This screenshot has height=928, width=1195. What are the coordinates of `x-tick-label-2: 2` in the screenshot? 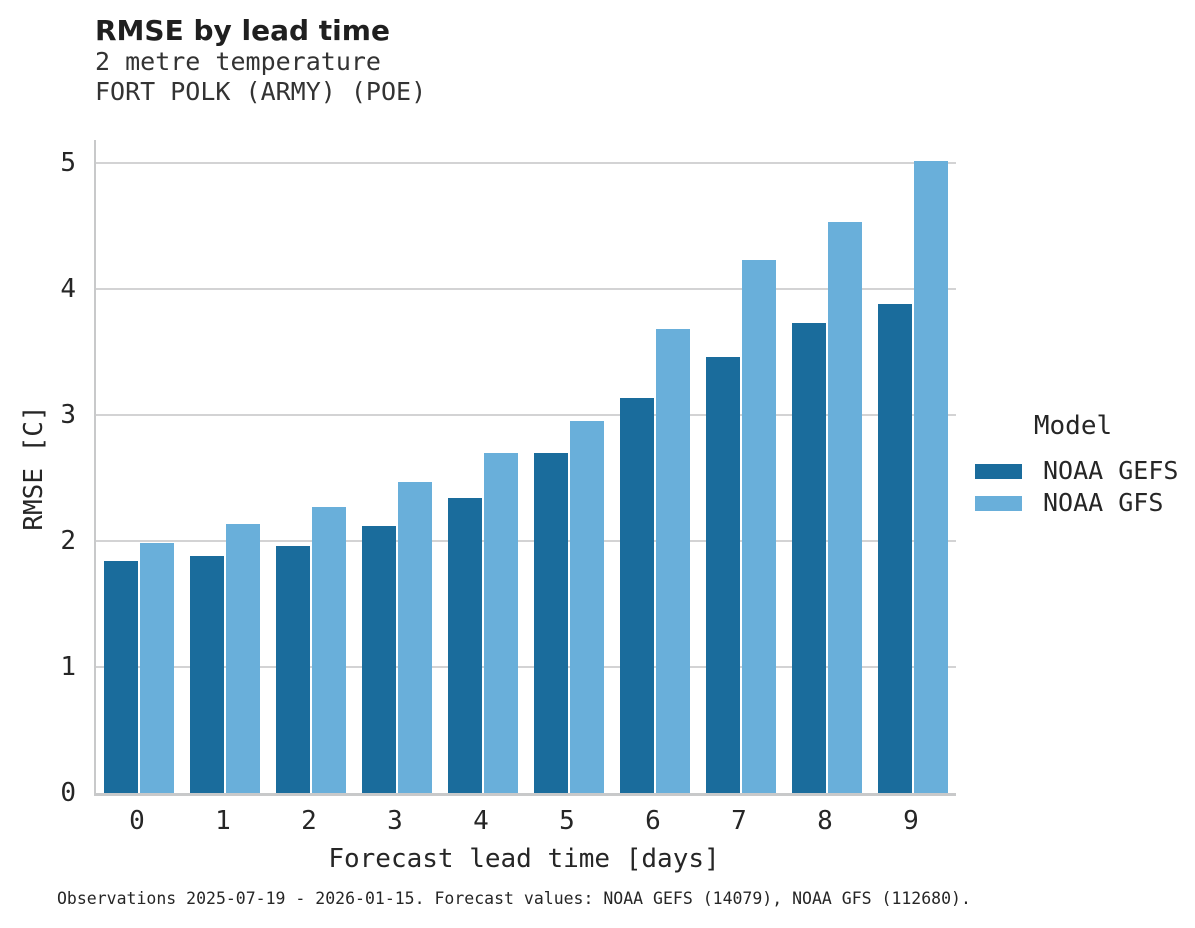 It's located at (309, 821).